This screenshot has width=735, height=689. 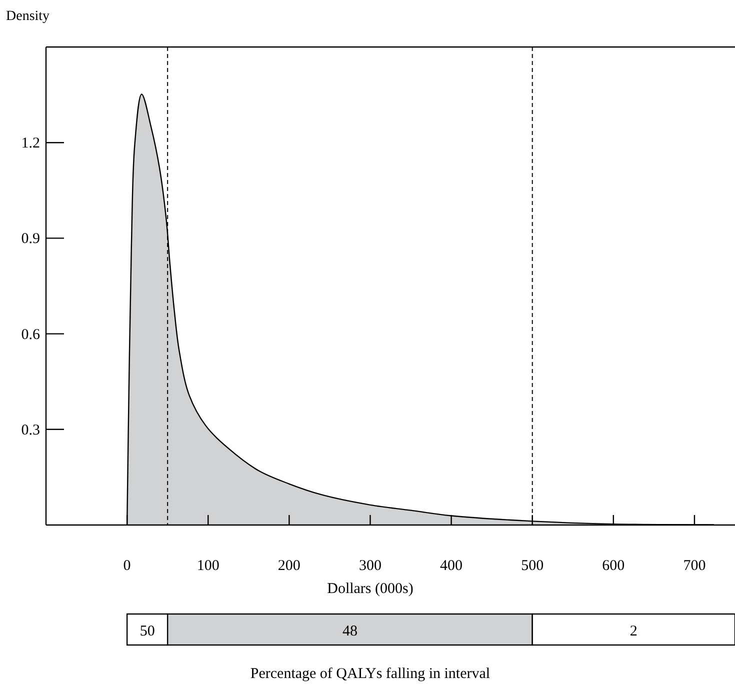 I want to click on text: Percentage of QALYs falling in interval, so click(x=370, y=674).